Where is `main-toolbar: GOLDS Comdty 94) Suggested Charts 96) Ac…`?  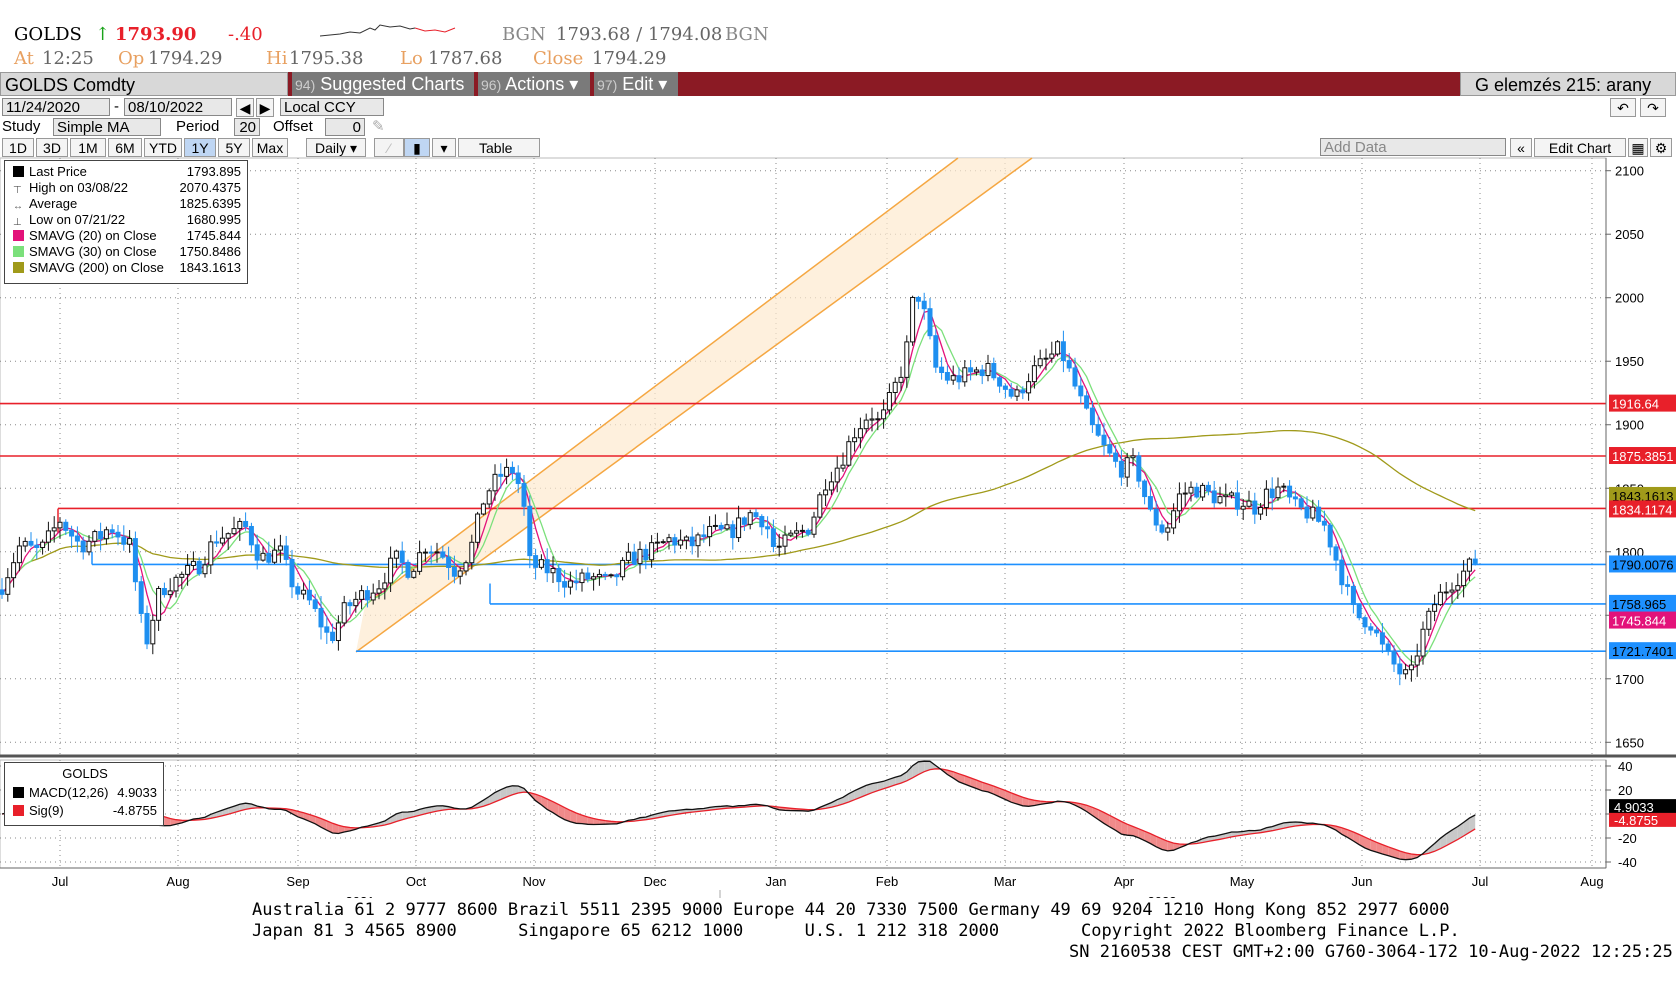
main-toolbar: GOLDS Comdty 94) Suggested Charts 96) Ac… is located at coordinates (838, 84).